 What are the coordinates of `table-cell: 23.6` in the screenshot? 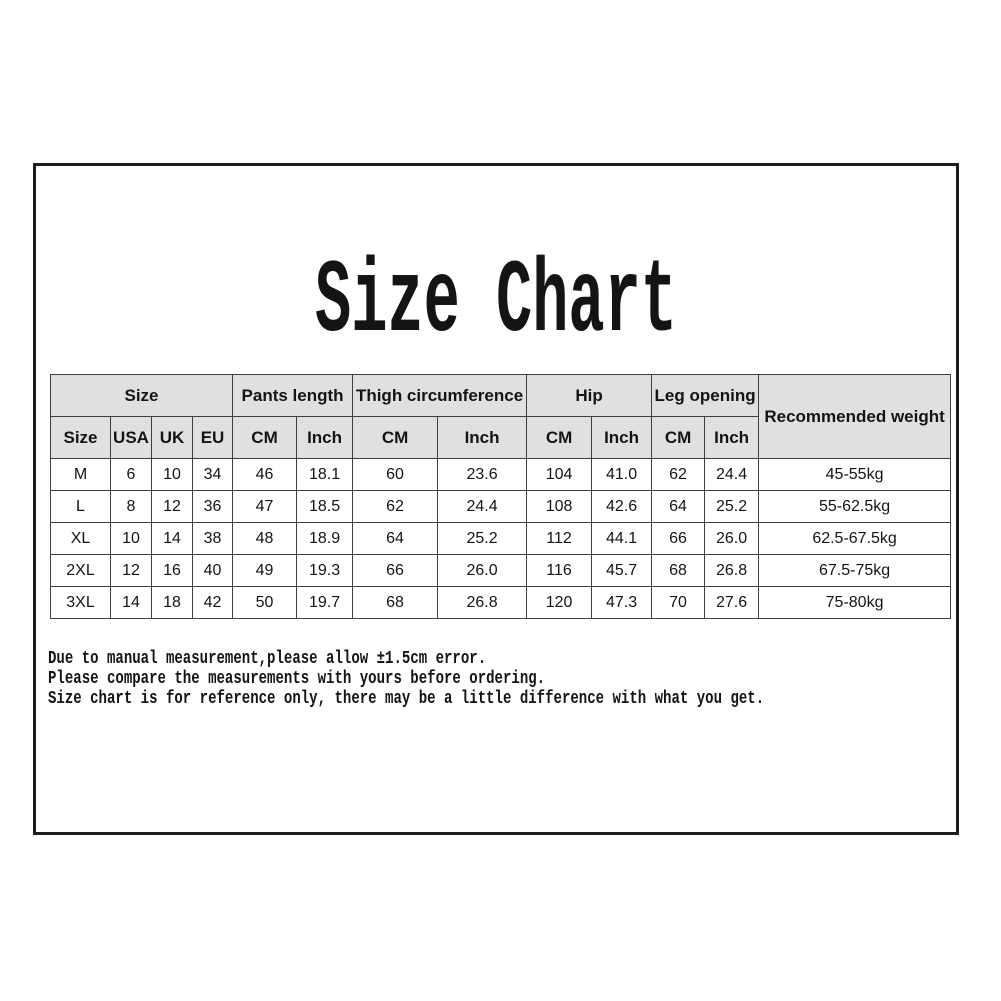 It's located at (482, 474).